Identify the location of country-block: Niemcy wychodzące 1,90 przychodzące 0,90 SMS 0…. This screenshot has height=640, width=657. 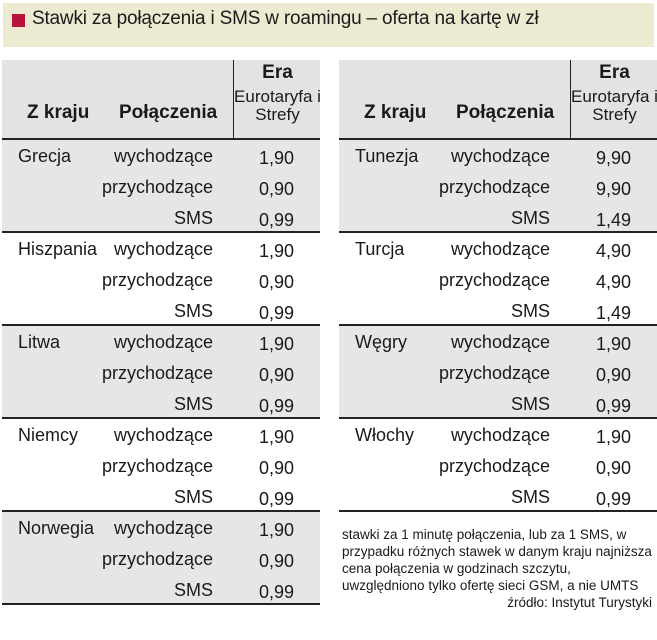
(161, 465).